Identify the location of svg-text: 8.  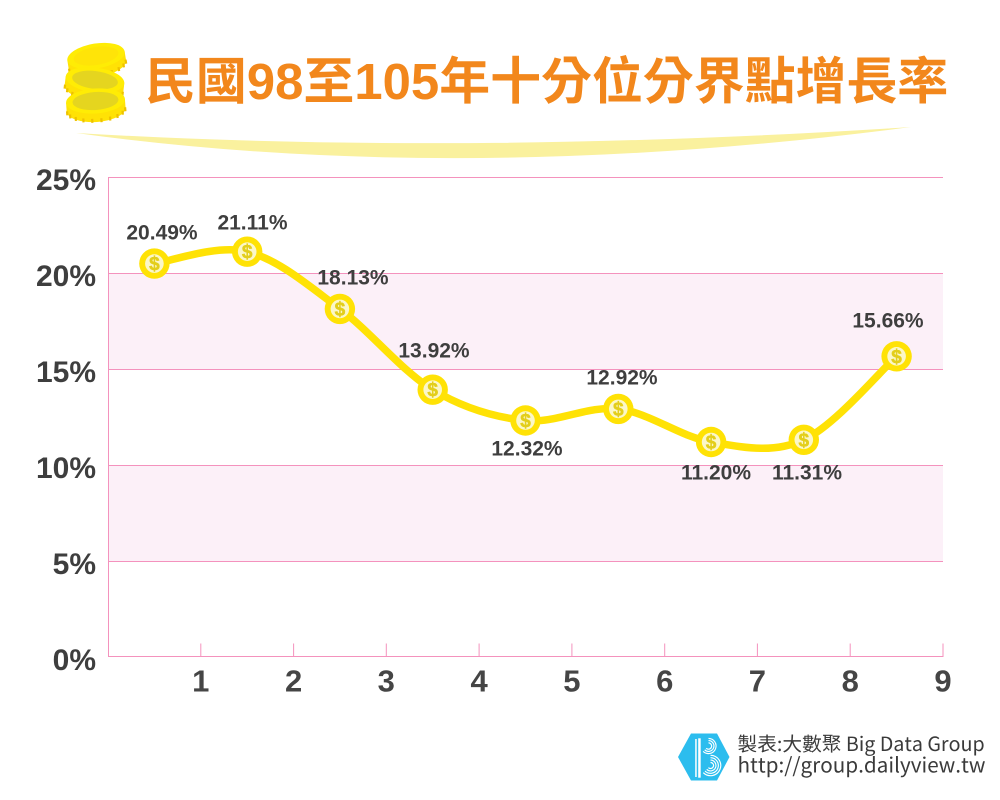
(850, 681).